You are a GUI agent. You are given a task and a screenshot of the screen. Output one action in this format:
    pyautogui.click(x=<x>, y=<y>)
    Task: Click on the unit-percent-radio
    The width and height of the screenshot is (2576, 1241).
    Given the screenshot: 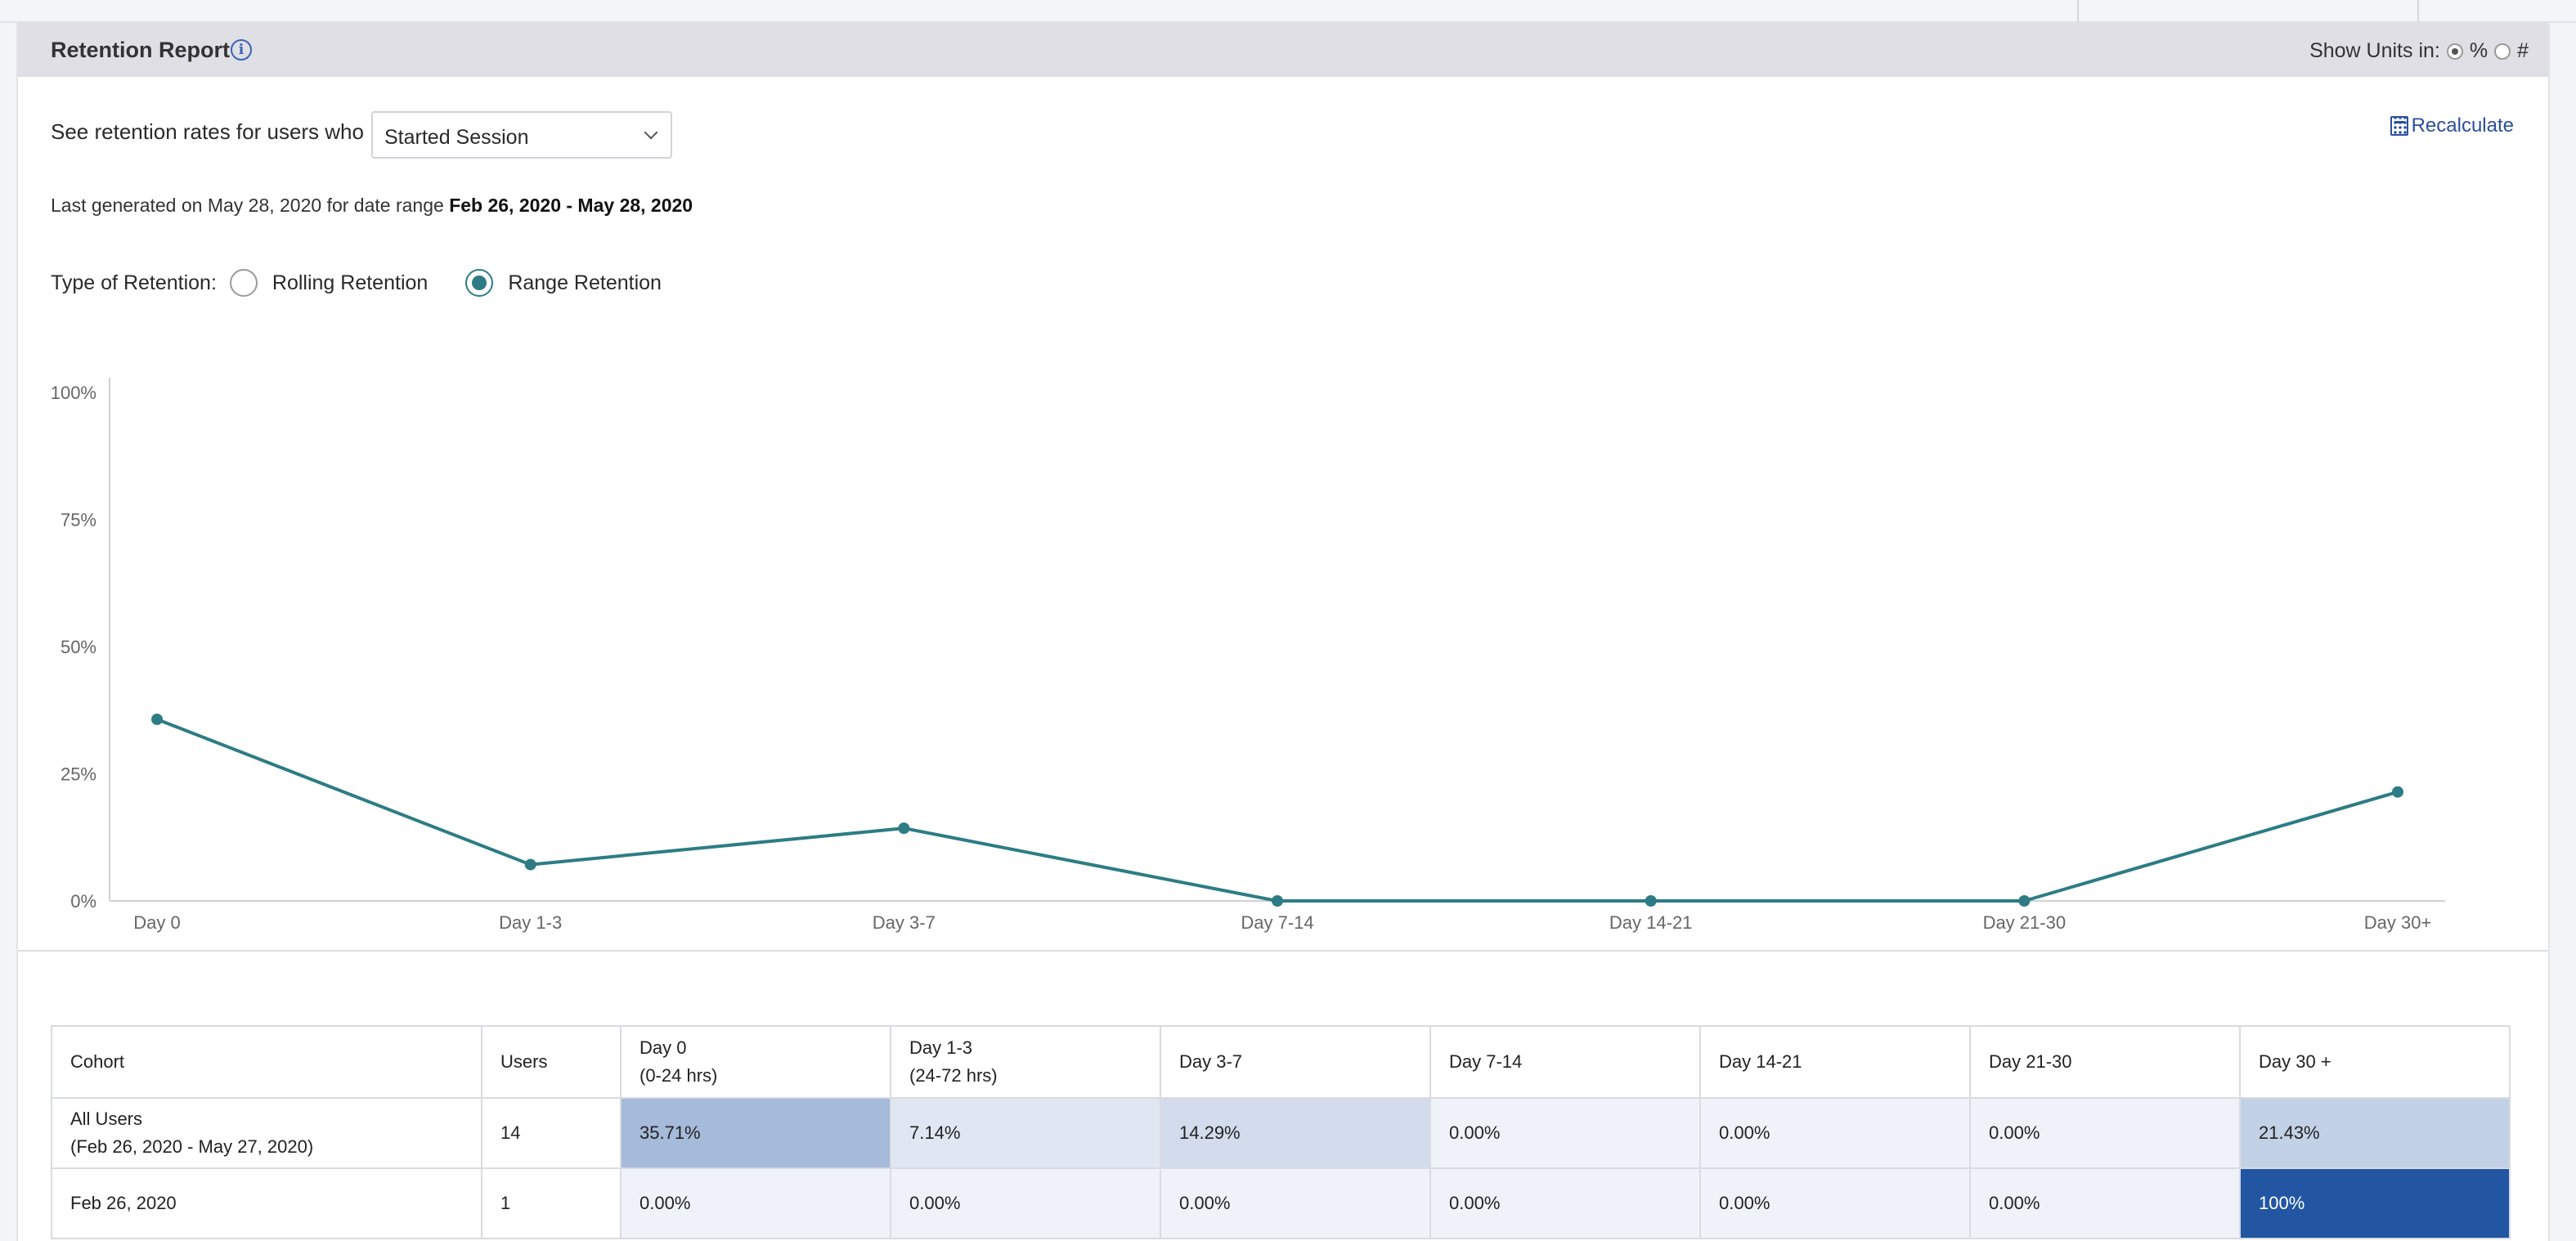 What is the action you would take?
    pyautogui.click(x=2454, y=51)
    